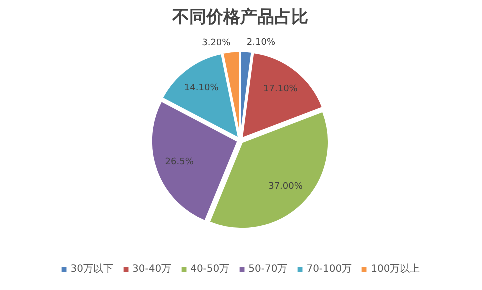 The width and height of the screenshot is (482, 290). I want to click on data-label: 37.00%, so click(286, 187).